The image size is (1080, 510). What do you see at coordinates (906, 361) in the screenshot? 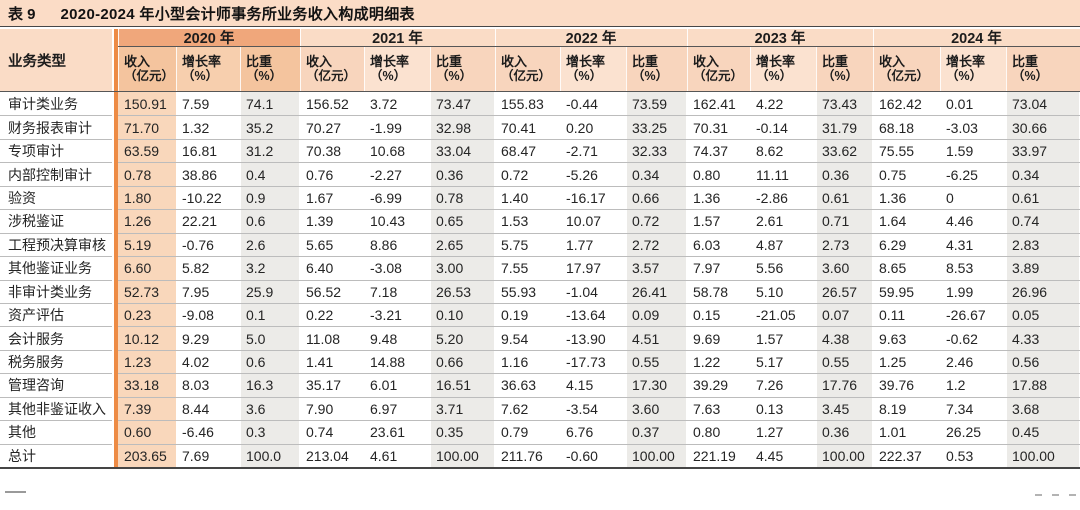
I see `value-cell: 1.25` at bounding box center [906, 361].